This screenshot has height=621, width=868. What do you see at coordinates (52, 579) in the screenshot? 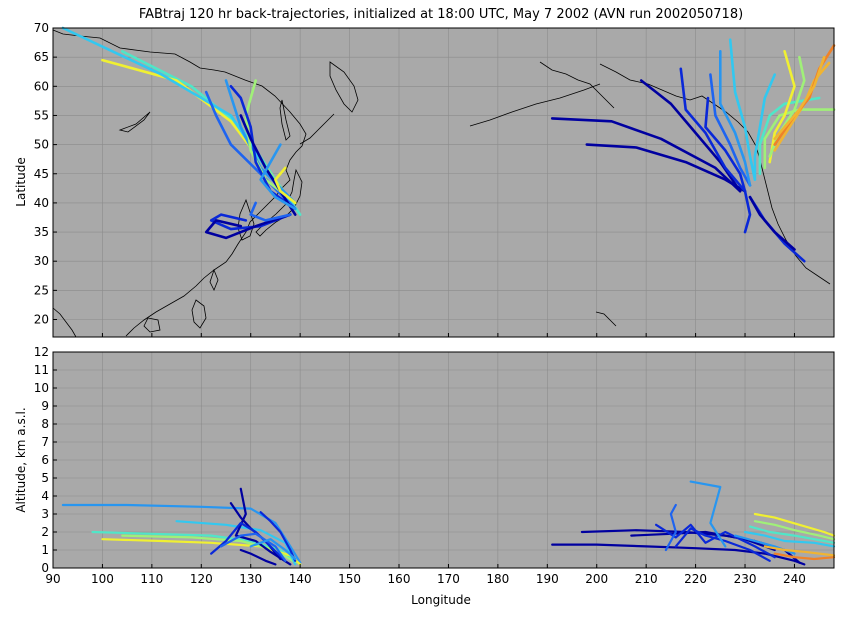
I see `x-tick-label: 90` at bounding box center [52, 579].